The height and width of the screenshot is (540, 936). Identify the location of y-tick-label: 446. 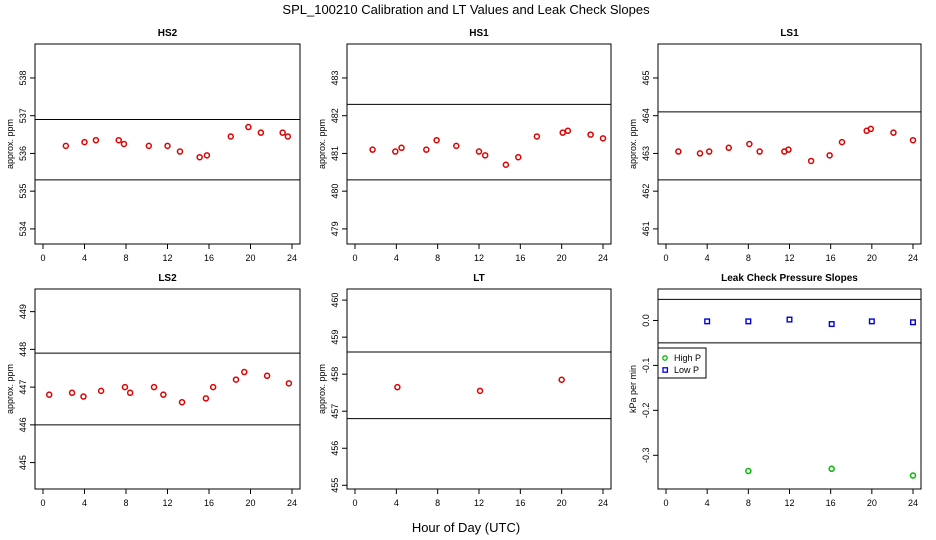
(23, 424).